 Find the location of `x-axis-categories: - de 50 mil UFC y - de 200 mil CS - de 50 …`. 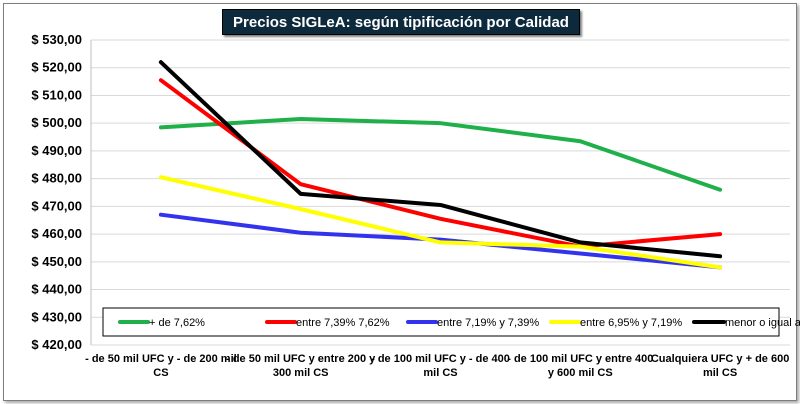

x-axis-categories: - de 50 mil UFC y - de 200 mil CS - de 50 … is located at coordinates (437, 366).